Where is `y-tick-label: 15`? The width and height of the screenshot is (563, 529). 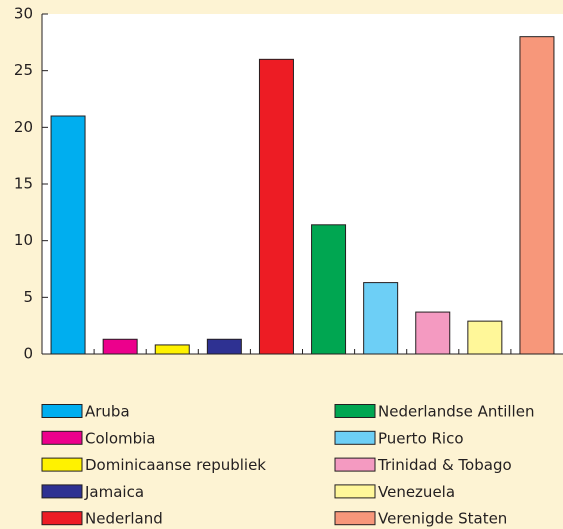
y-tick-label: 15 is located at coordinates (23, 184).